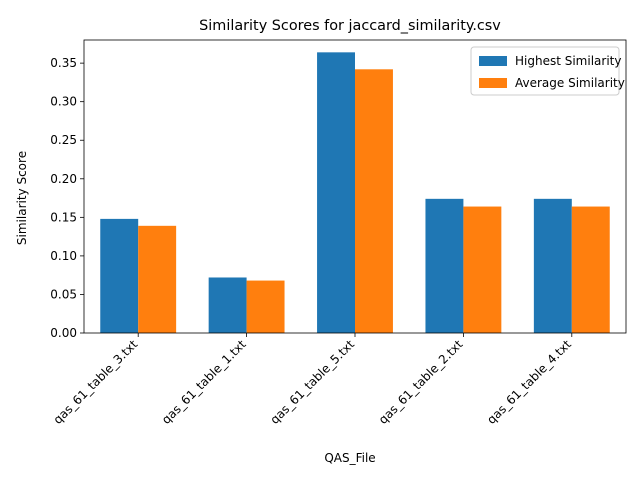  Describe the element at coordinates (63, 140) in the screenshot. I see `y-tick-label-5: 0.25` at that location.